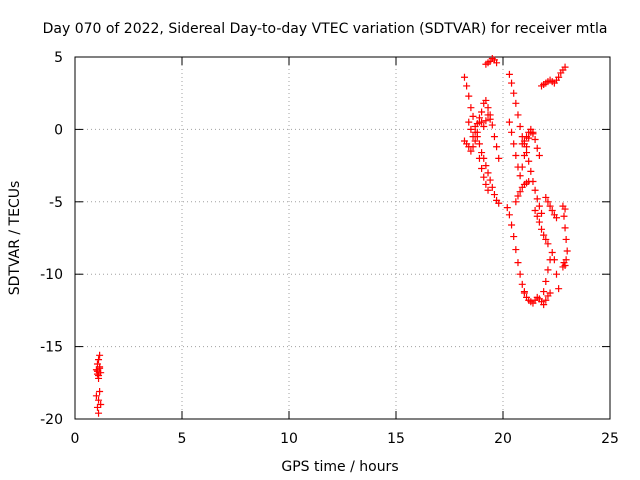  What do you see at coordinates (182, 439) in the screenshot?
I see `x-tick-label: 5` at bounding box center [182, 439].